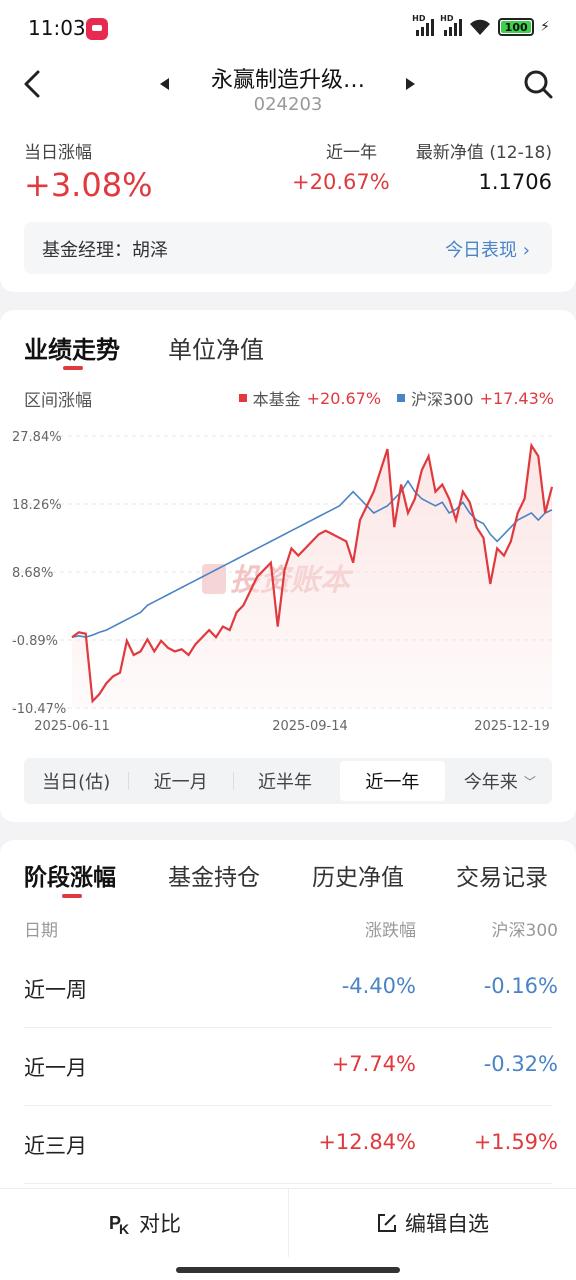 This screenshot has height=1280, width=576. I want to click on legend-fund-value: +20.67%, so click(344, 398).